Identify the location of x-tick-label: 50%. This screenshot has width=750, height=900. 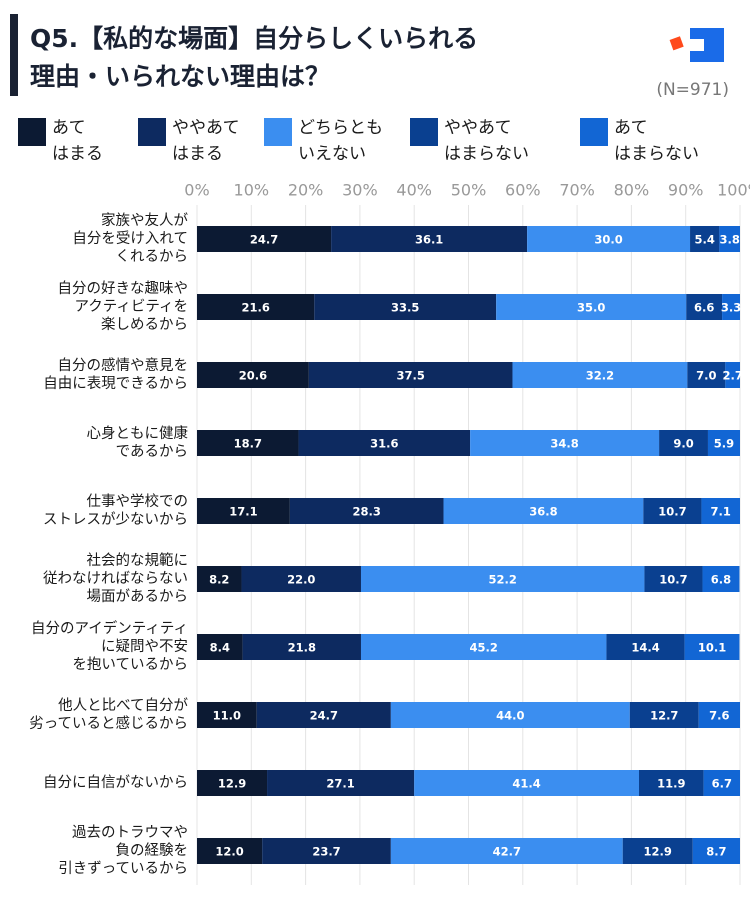
(469, 190).